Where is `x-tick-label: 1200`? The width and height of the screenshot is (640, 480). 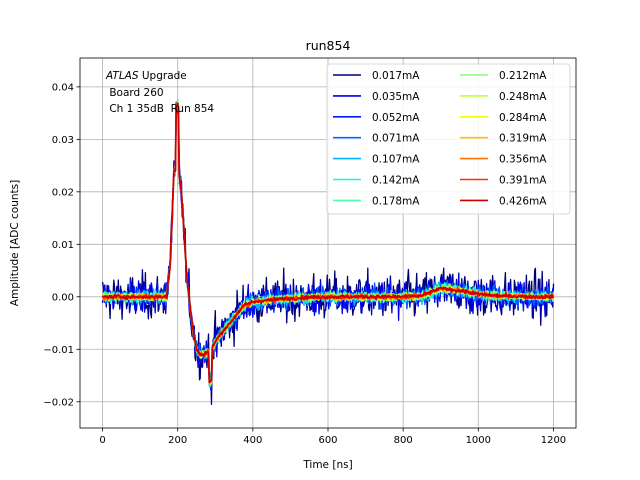
x-tick-label: 1200 is located at coordinates (553, 440).